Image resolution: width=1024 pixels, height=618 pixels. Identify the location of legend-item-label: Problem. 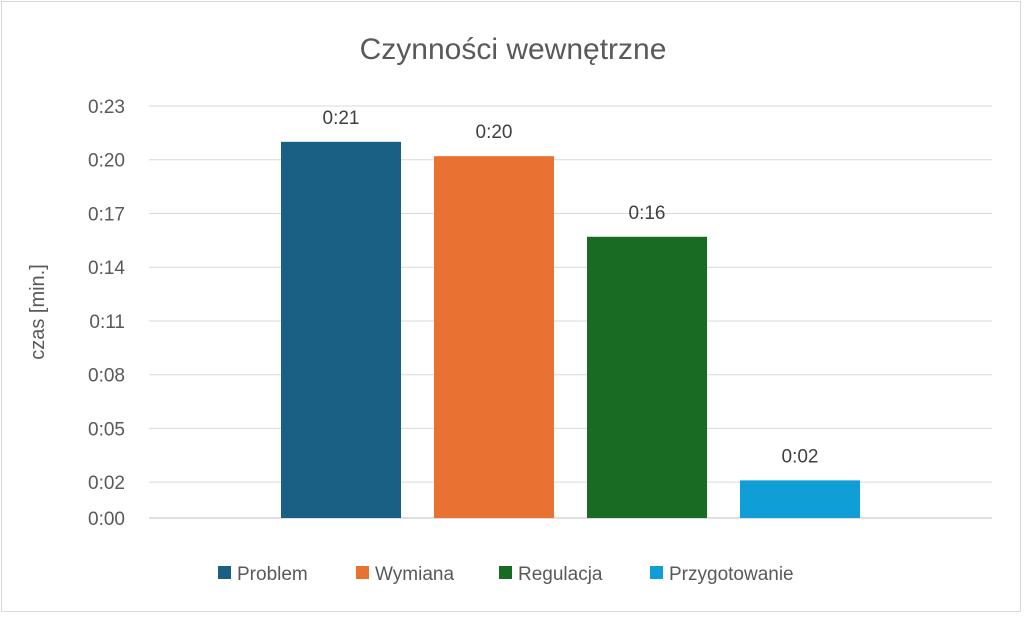
(272, 574).